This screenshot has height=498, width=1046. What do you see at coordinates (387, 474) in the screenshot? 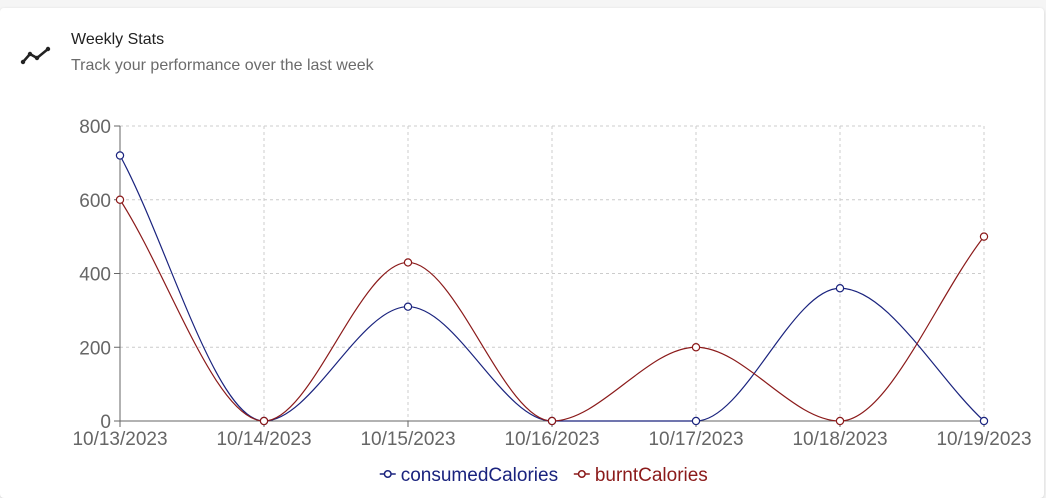
I see `legend-marker-consumedCalories` at bounding box center [387, 474].